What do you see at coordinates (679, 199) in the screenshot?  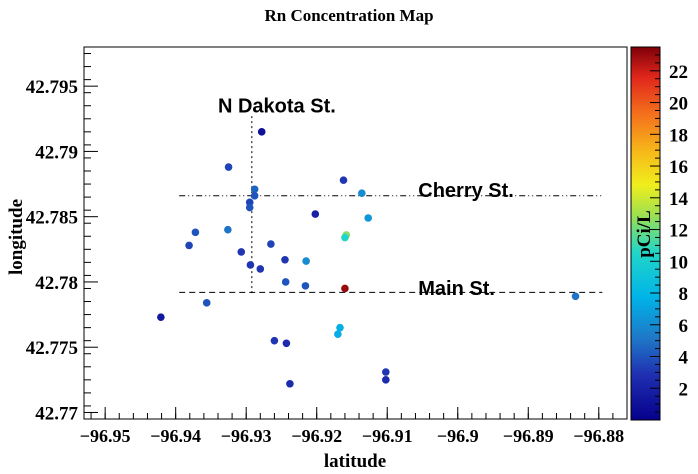 I see `colorbar-tick-label: 14` at bounding box center [679, 199].